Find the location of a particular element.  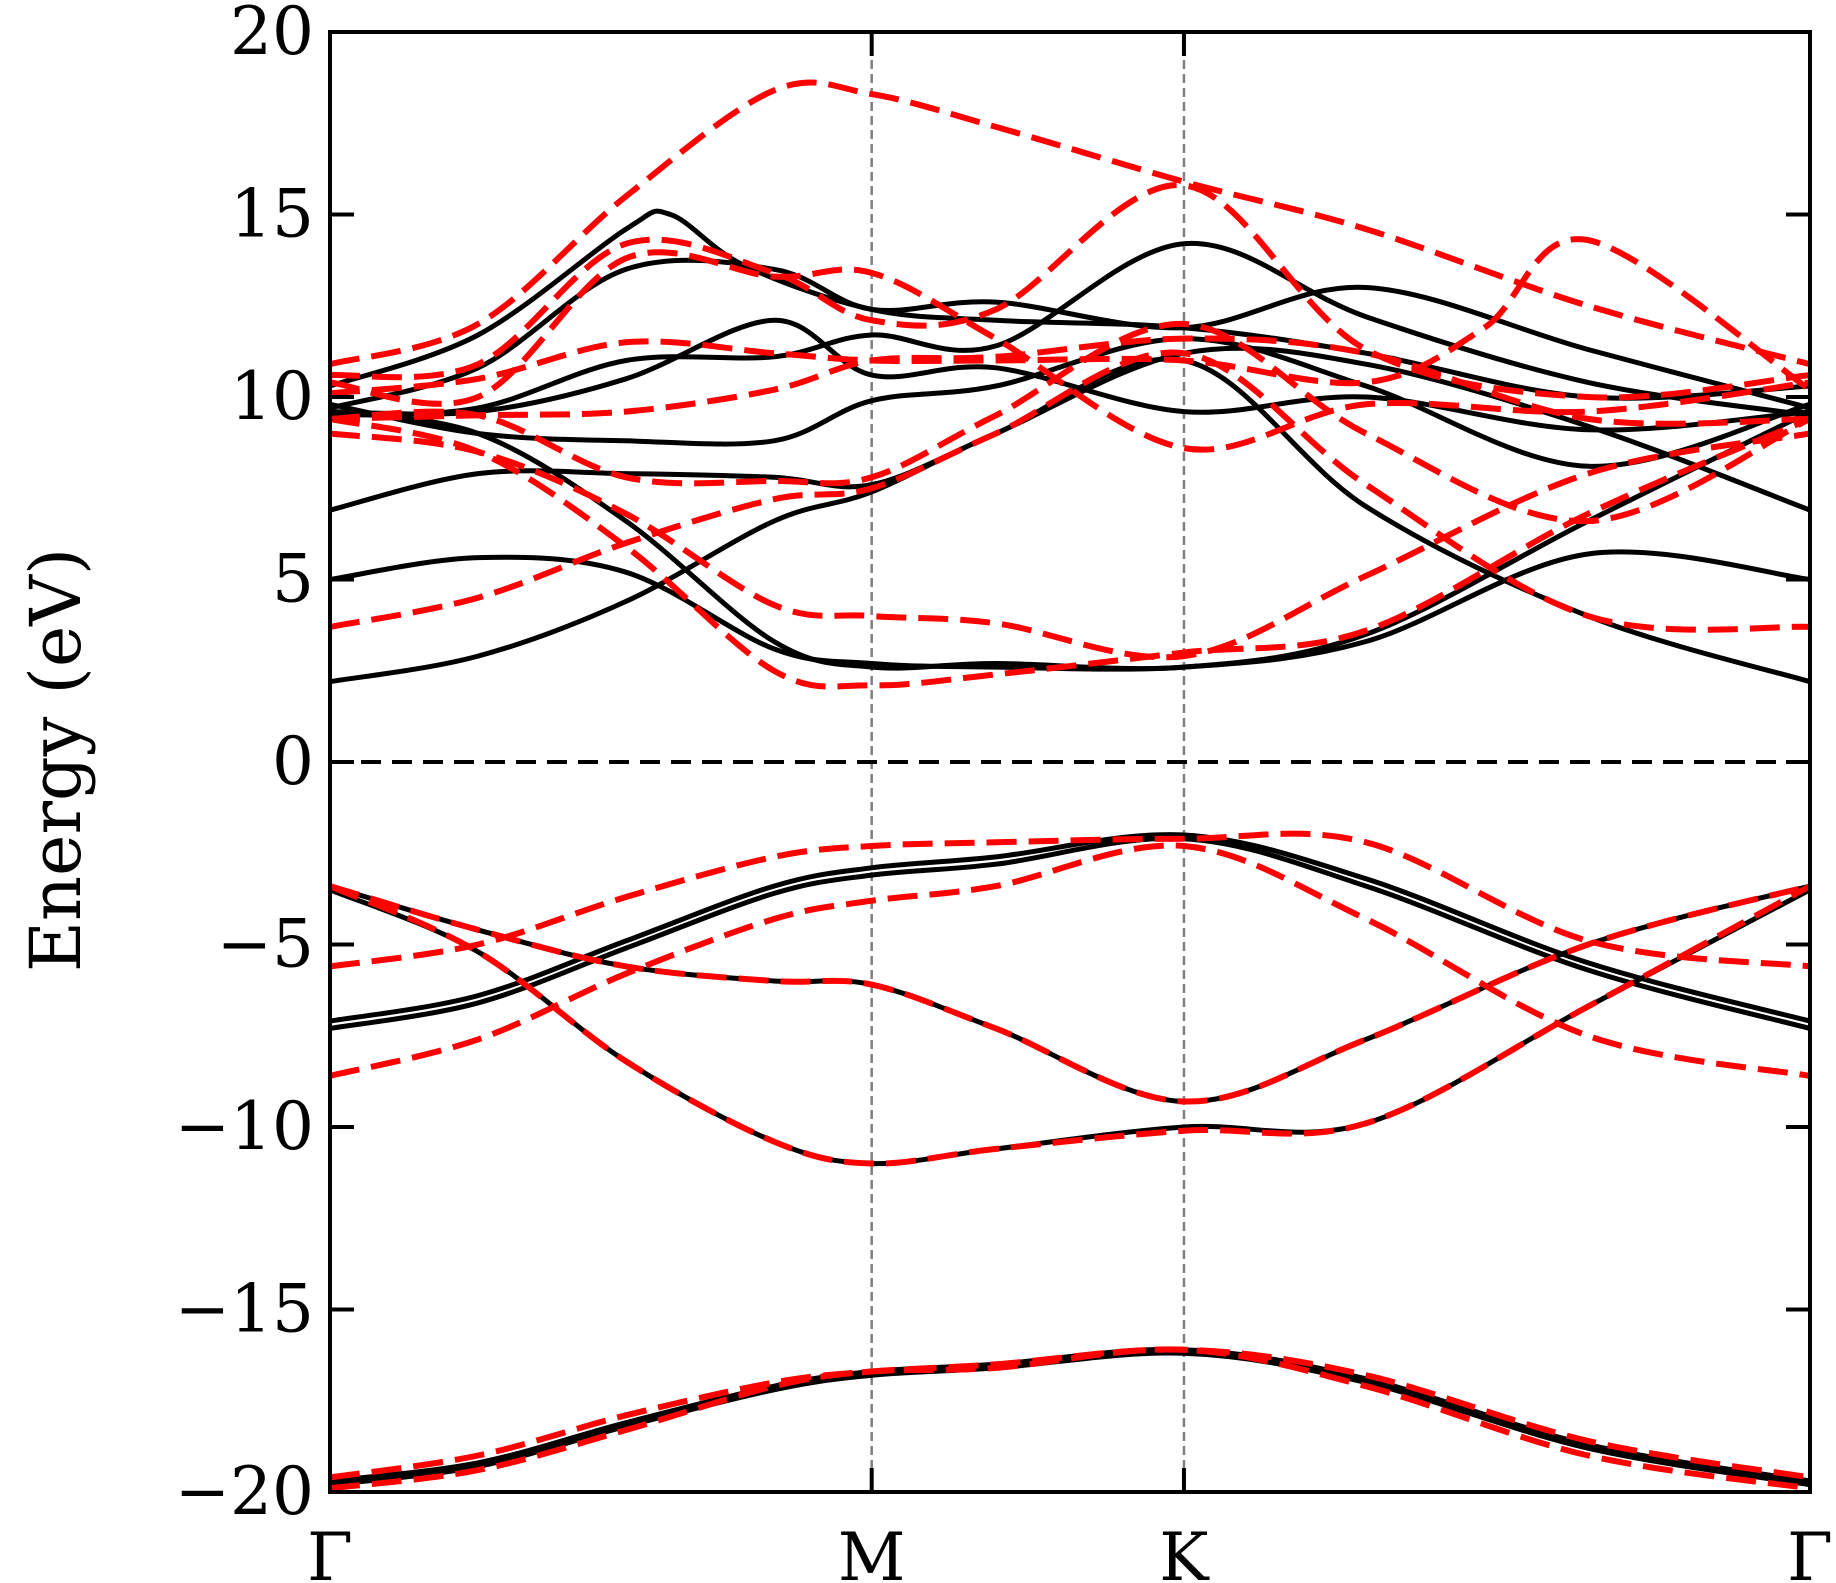

y-tick-label: −15 is located at coordinates (244, 1309).